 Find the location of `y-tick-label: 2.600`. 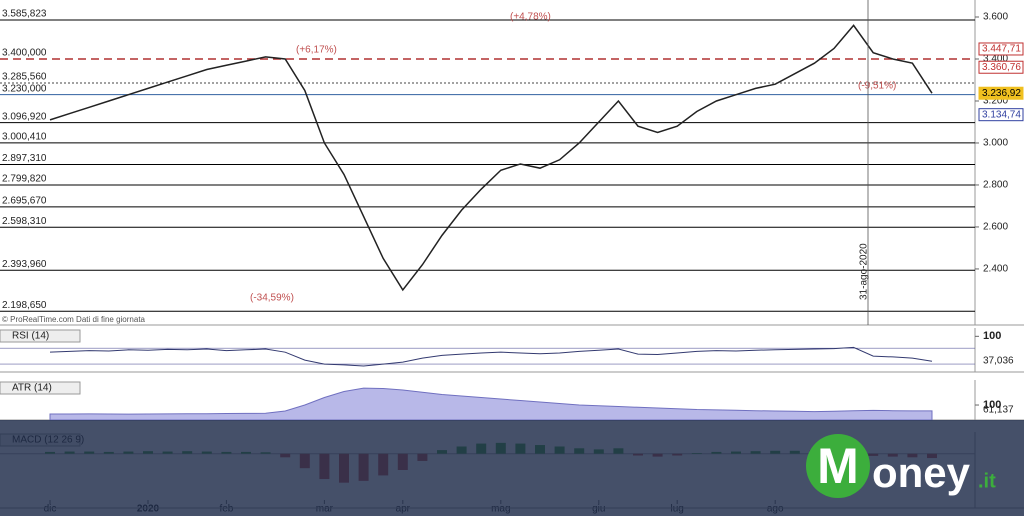

y-tick-label: 2.600 is located at coordinates (995, 227).